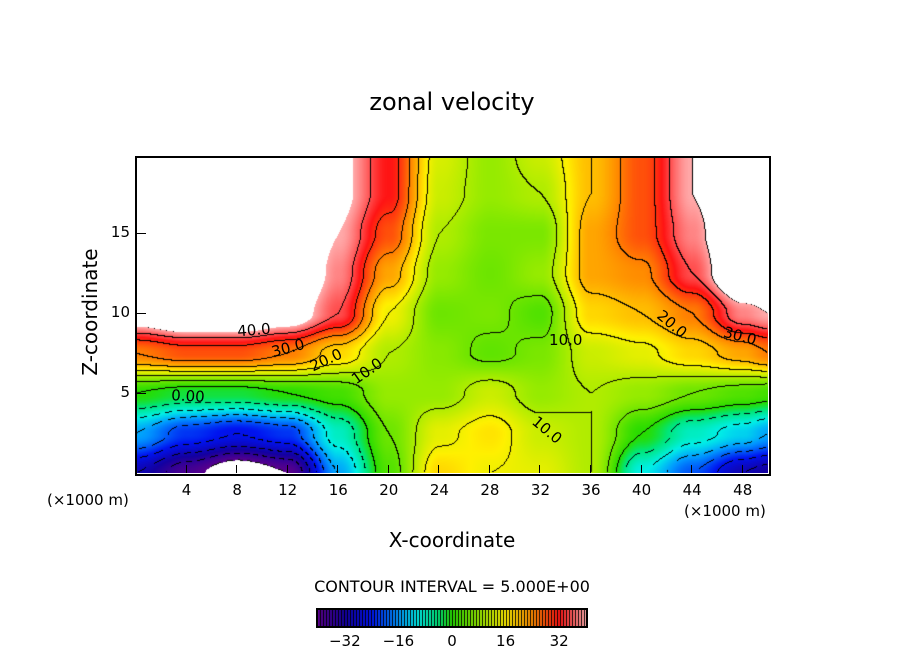  Describe the element at coordinates (90, 312) in the screenshot. I see `y-axis-label: Z-coordinate` at that location.